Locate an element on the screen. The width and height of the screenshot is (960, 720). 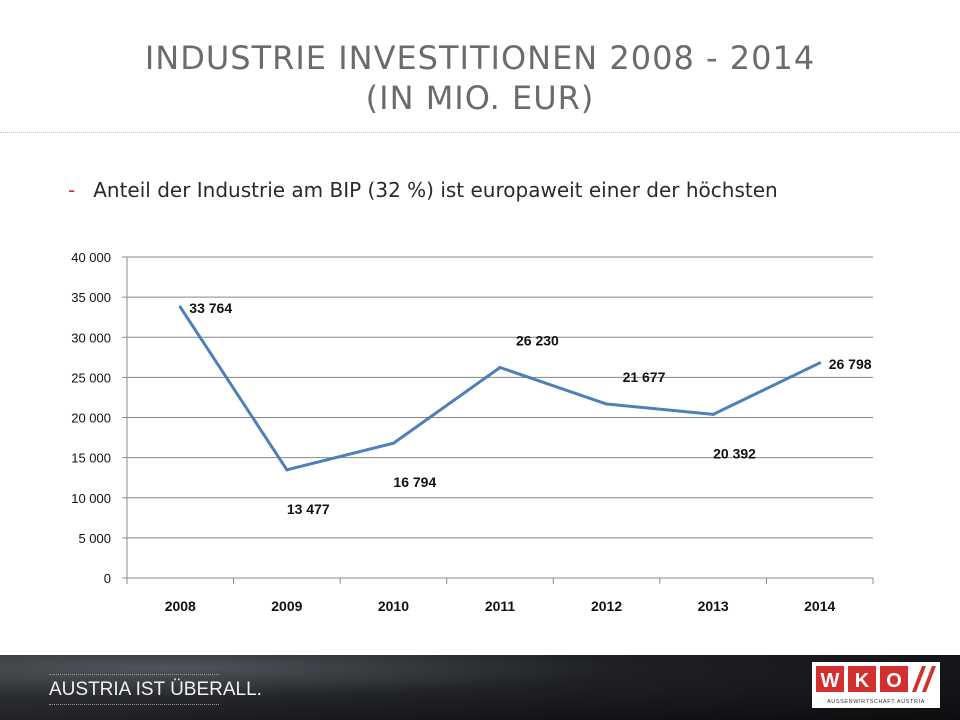
footer-glow is located at coordinates (480, 687).